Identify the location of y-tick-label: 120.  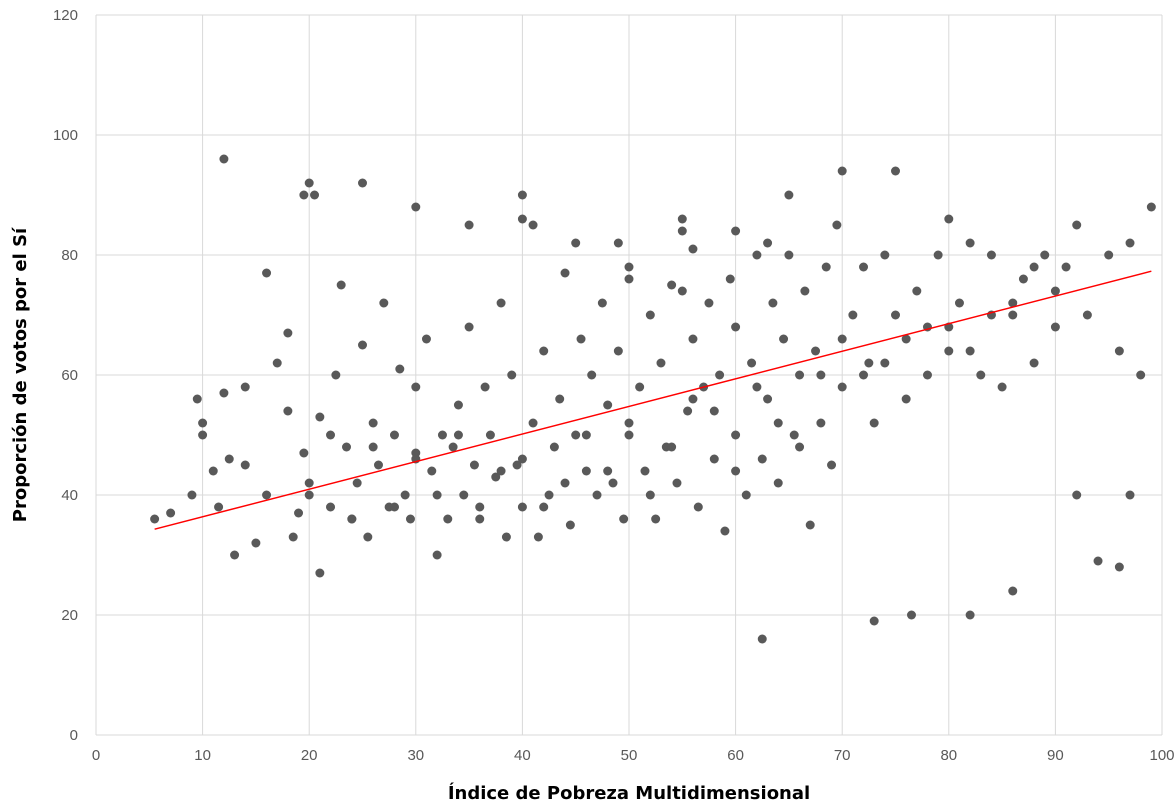
(65, 15).